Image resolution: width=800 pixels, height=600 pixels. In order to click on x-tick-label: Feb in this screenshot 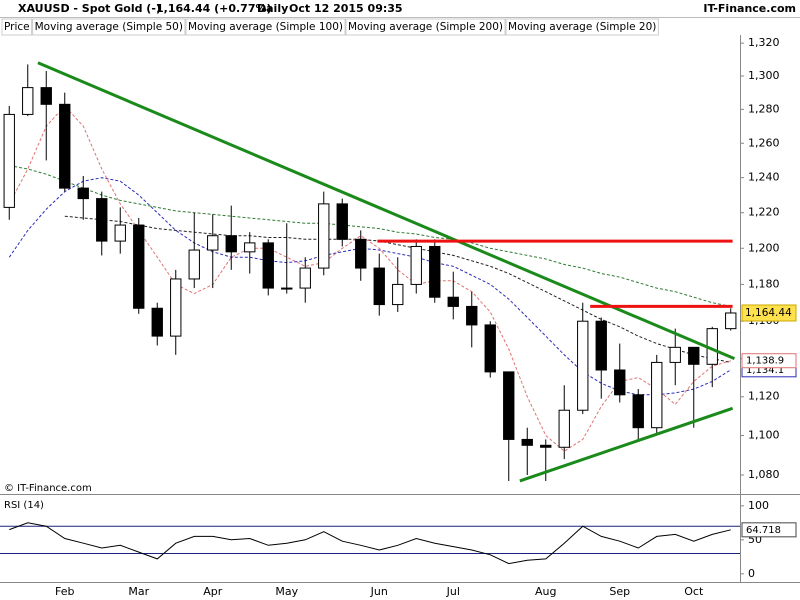, I will do `click(64, 591)`.